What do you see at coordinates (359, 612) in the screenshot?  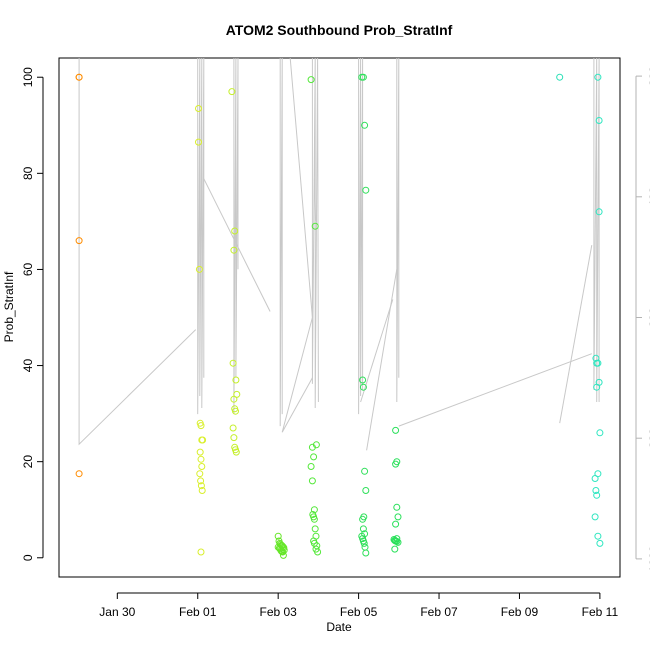 I see `x-tick-label: Feb 05` at bounding box center [359, 612].